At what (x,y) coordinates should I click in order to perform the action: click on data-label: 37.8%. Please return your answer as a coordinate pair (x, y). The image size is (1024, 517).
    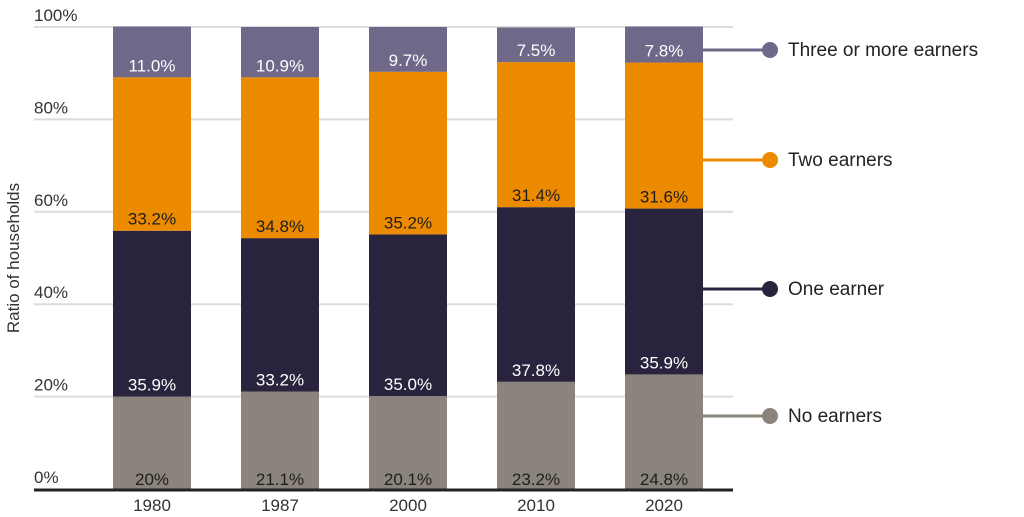
    Looking at the image, I should click on (536, 370).